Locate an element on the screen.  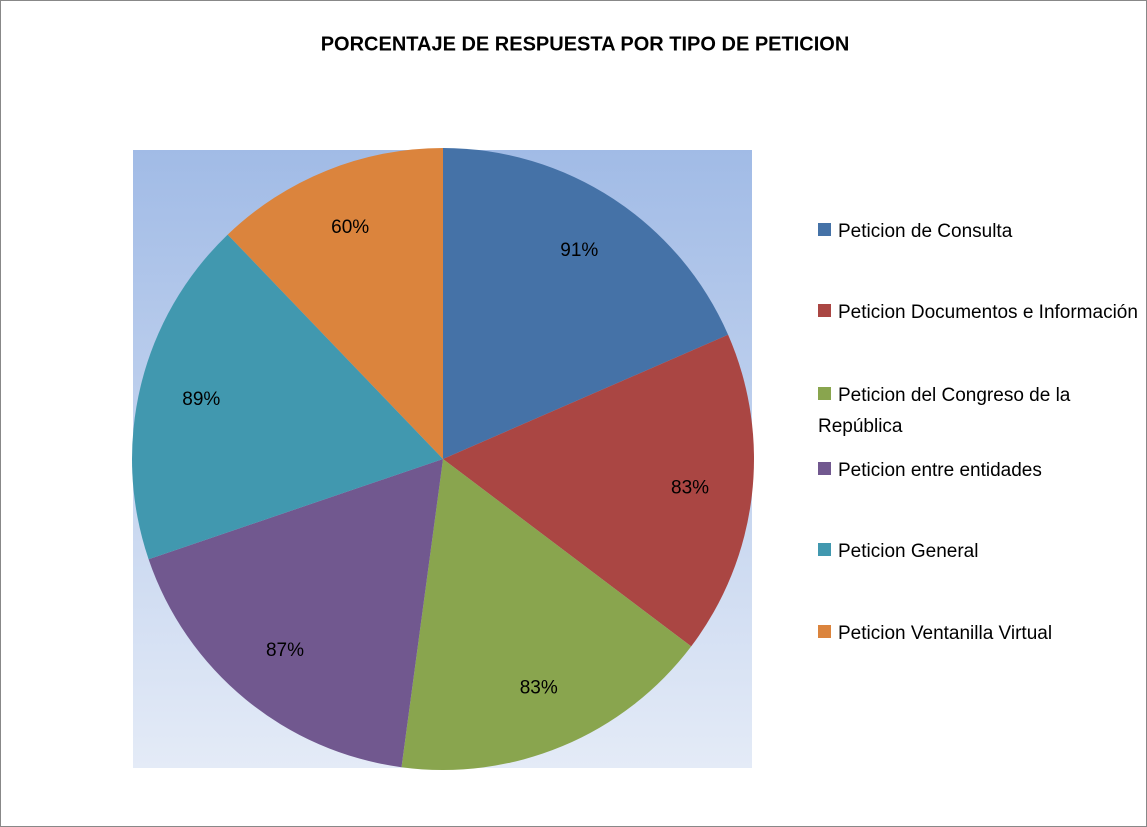
legend-label: Peticion del Congreso de la República is located at coordinates (944, 411).